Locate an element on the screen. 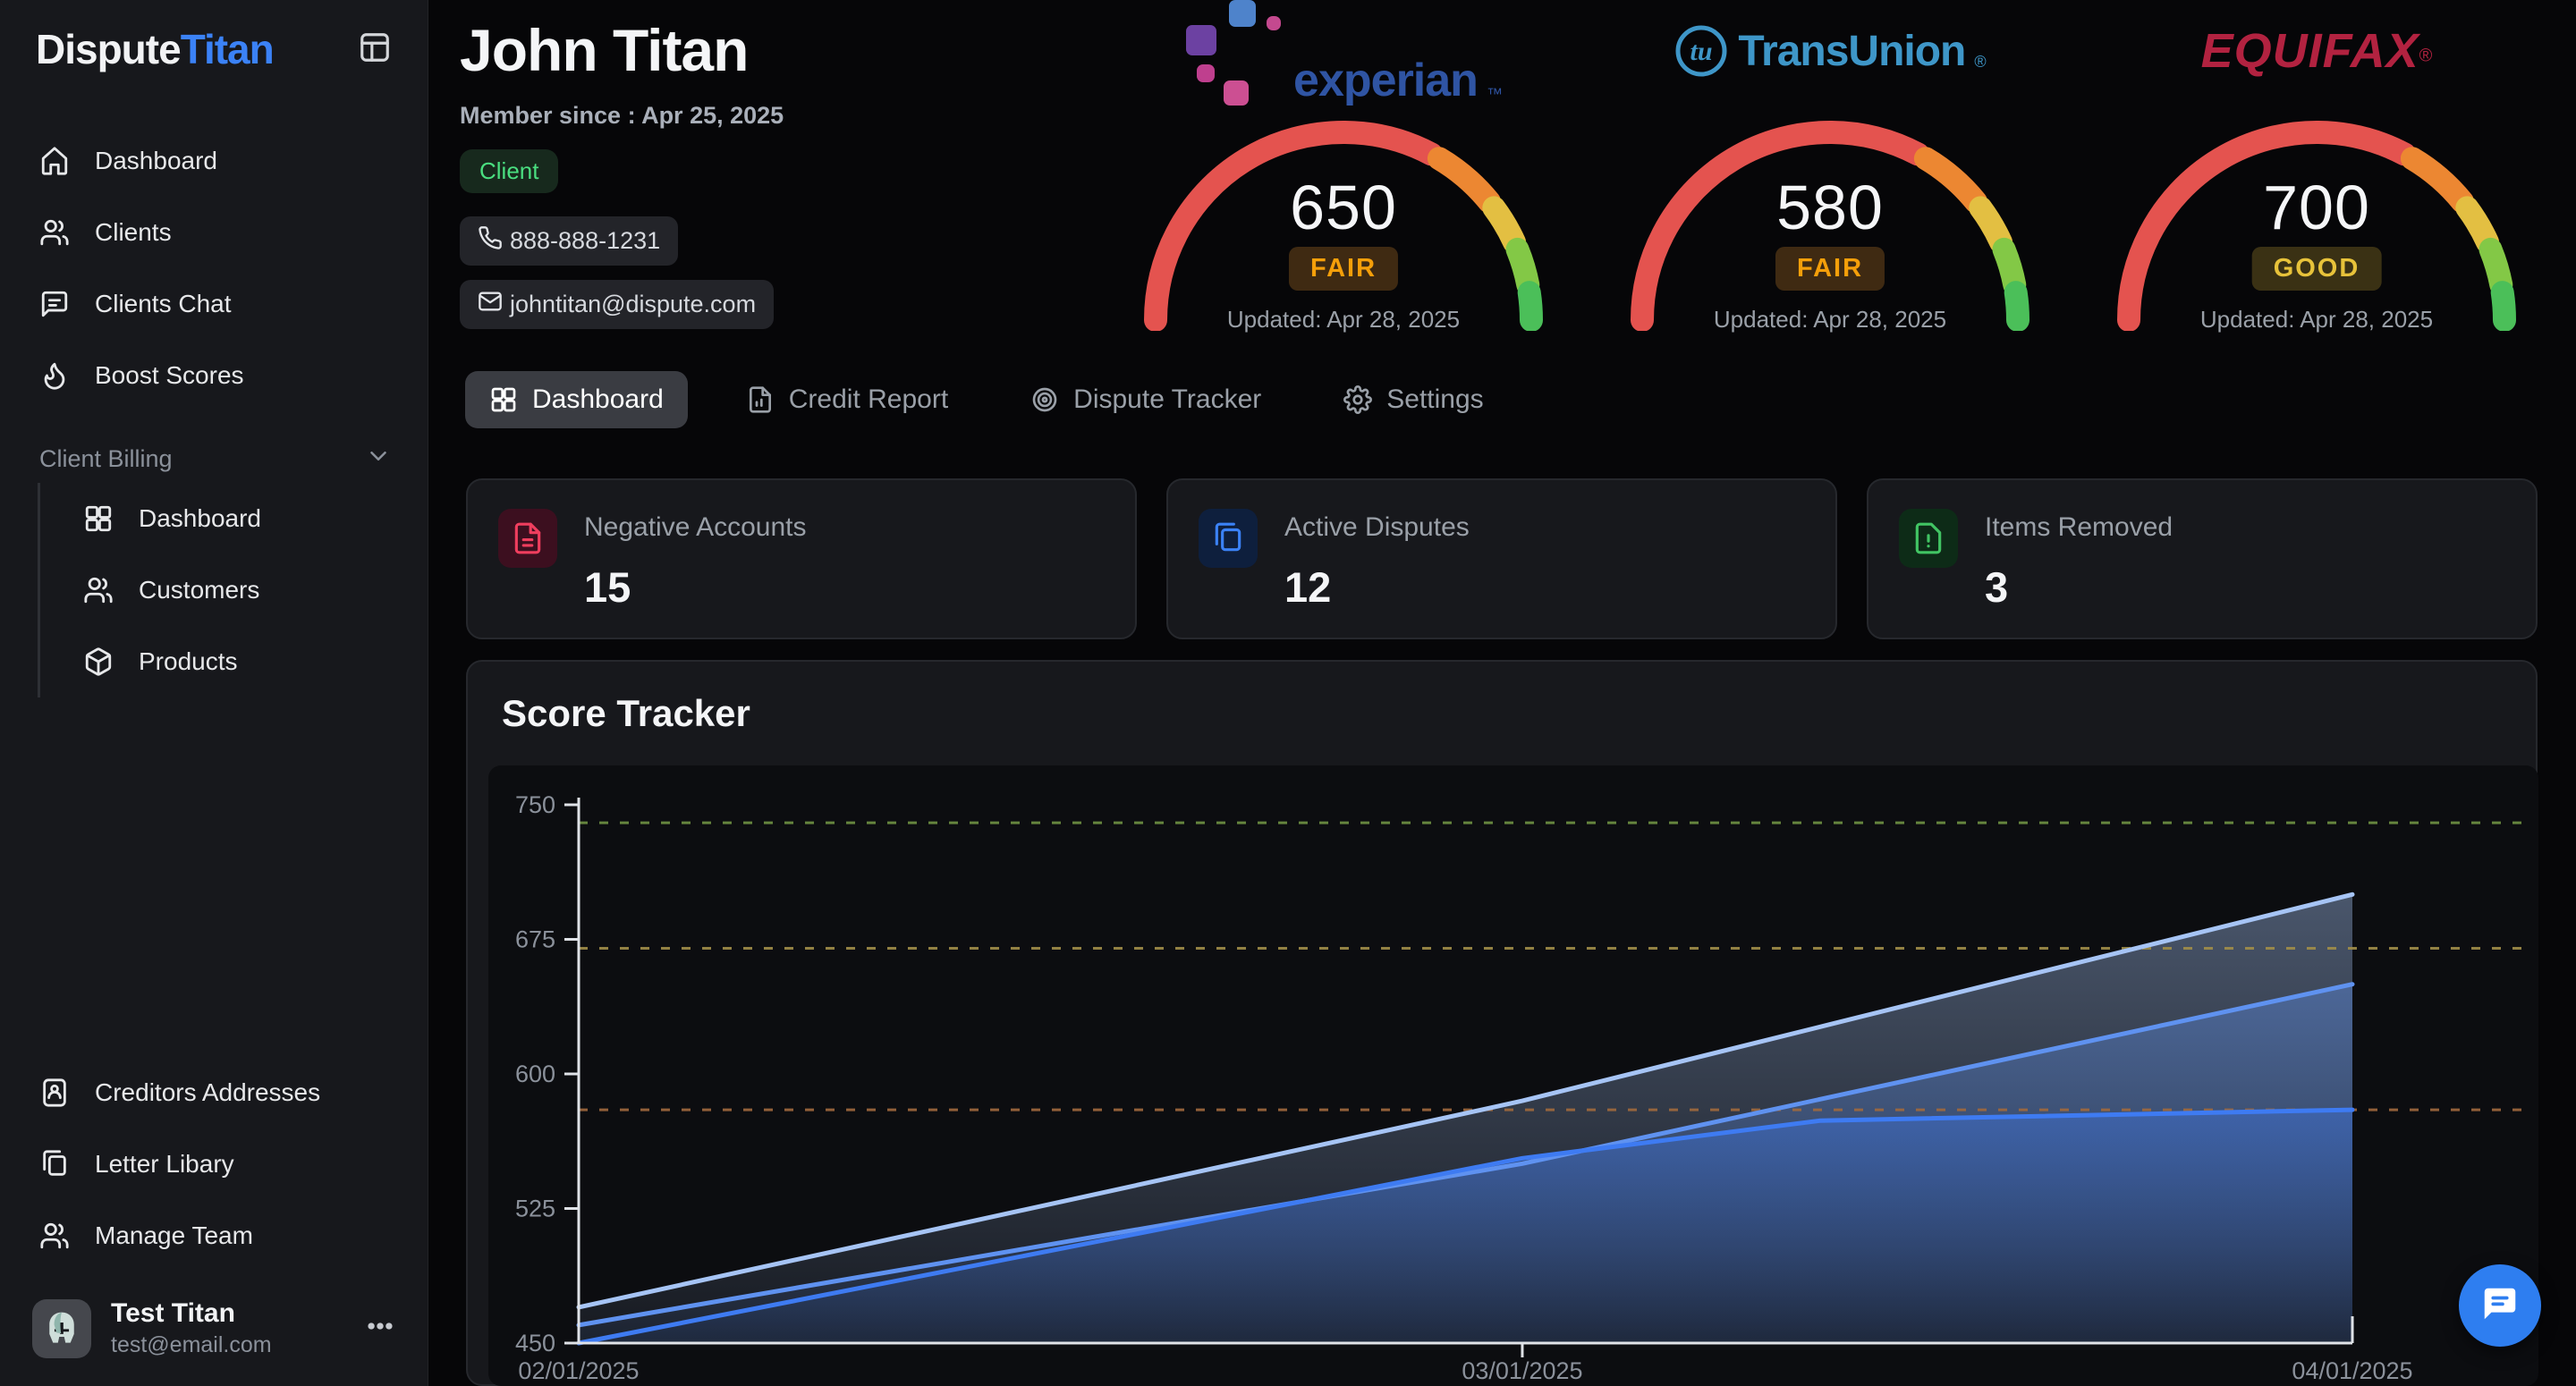 Image resolution: width=2576 pixels, height=1386 pixels. filetext-icon is located at coordinates (527, 538).